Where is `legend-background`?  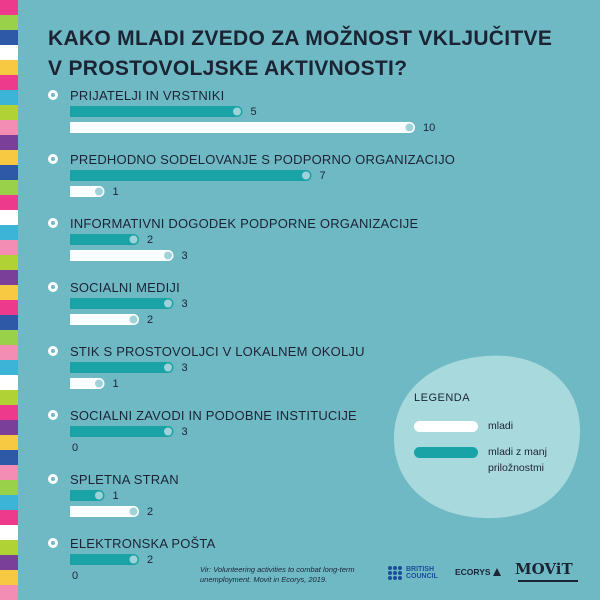 legend-background is located at coordinates (486, 437).